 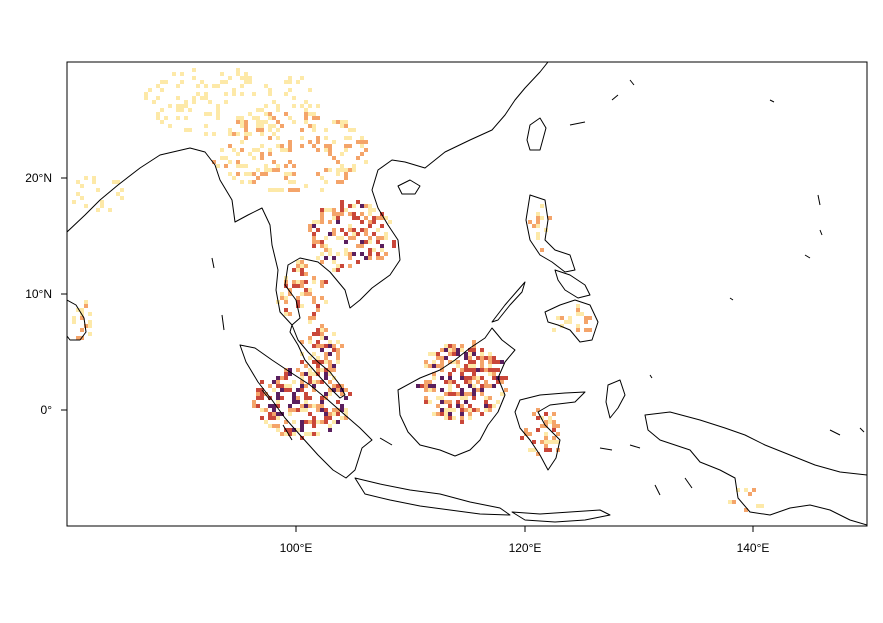 What do you see at coordinates (572, 284) in the screenshot?
I see `coastline-visayas` at bounding box center [572, 284].